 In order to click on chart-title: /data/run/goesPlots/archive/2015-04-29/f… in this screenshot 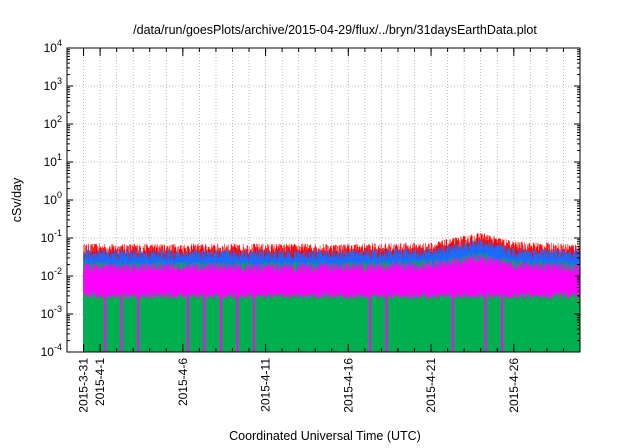, I will do `click(335, 30)`.